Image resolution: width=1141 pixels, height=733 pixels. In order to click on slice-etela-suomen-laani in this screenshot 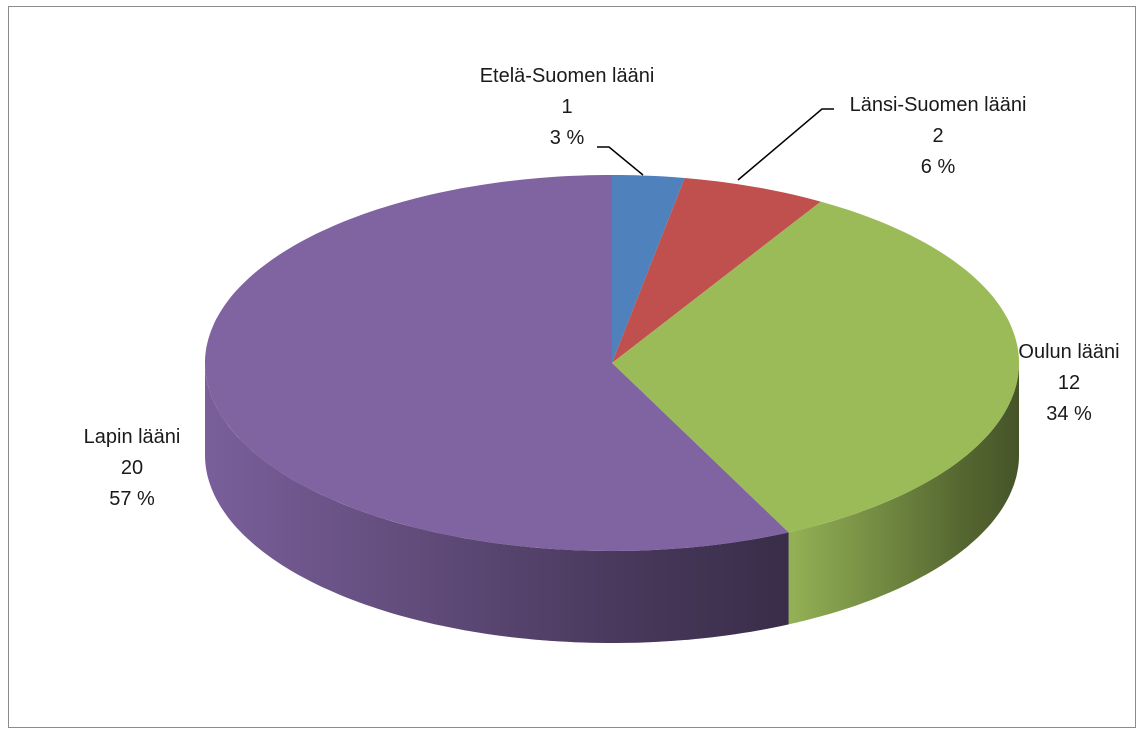, I will do `click(648, 269)`.